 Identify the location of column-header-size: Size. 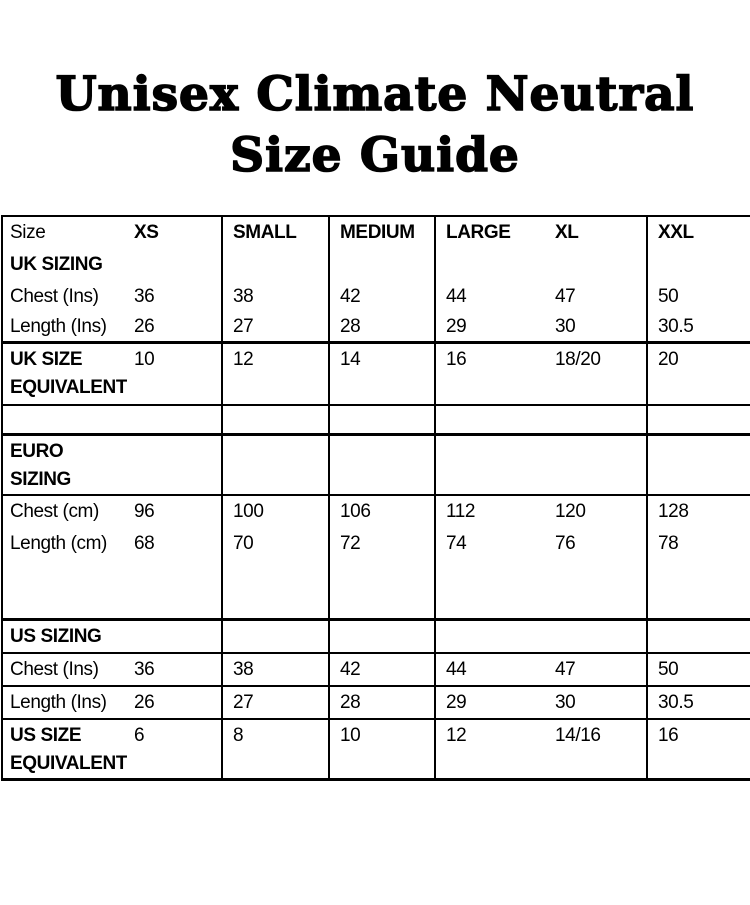
(28, 232).